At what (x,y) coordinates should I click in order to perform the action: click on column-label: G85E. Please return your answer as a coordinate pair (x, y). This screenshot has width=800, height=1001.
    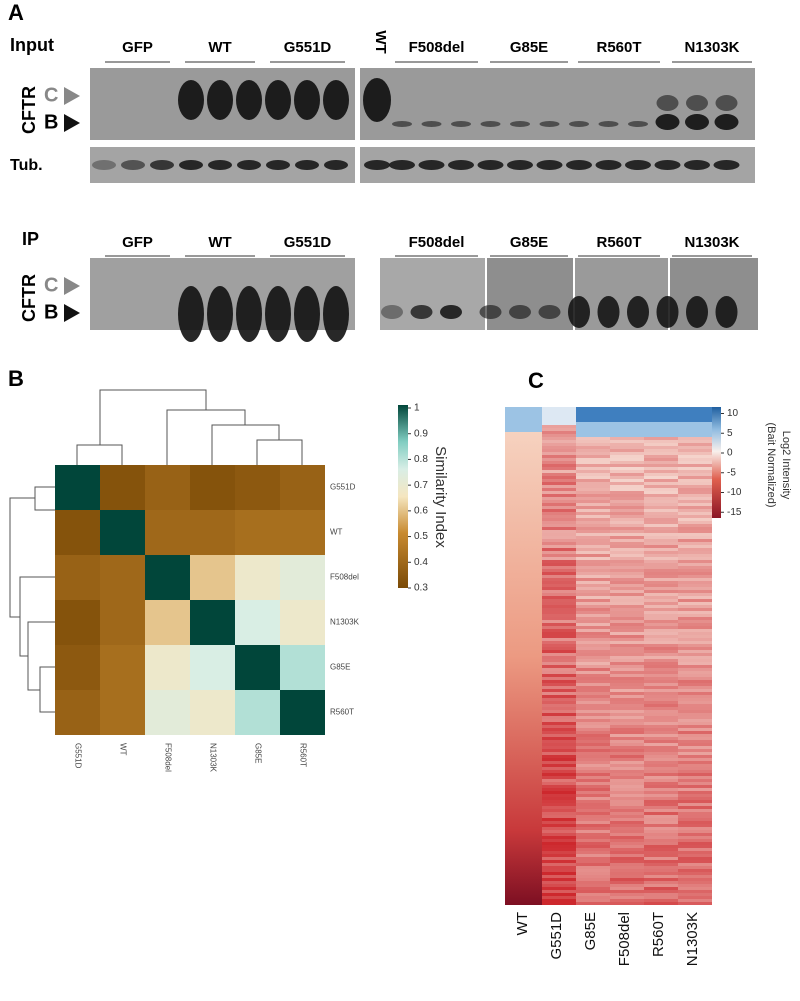
    Looking at the image, I should click on (590, 931).